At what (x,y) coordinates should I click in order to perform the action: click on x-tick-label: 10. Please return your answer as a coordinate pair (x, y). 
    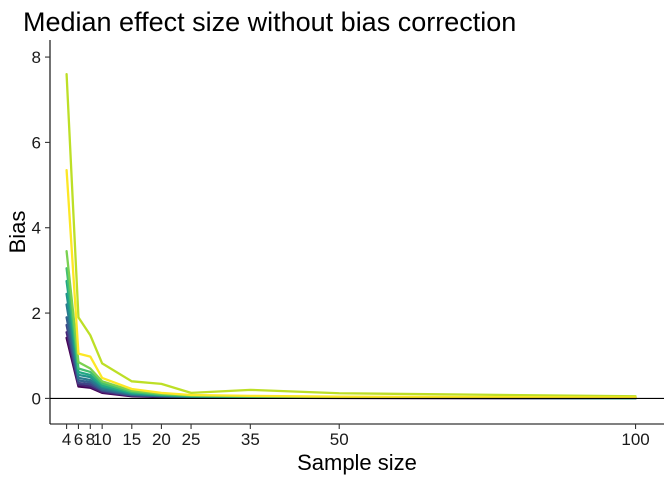
    Looking at the image, I should click on (102, 439).